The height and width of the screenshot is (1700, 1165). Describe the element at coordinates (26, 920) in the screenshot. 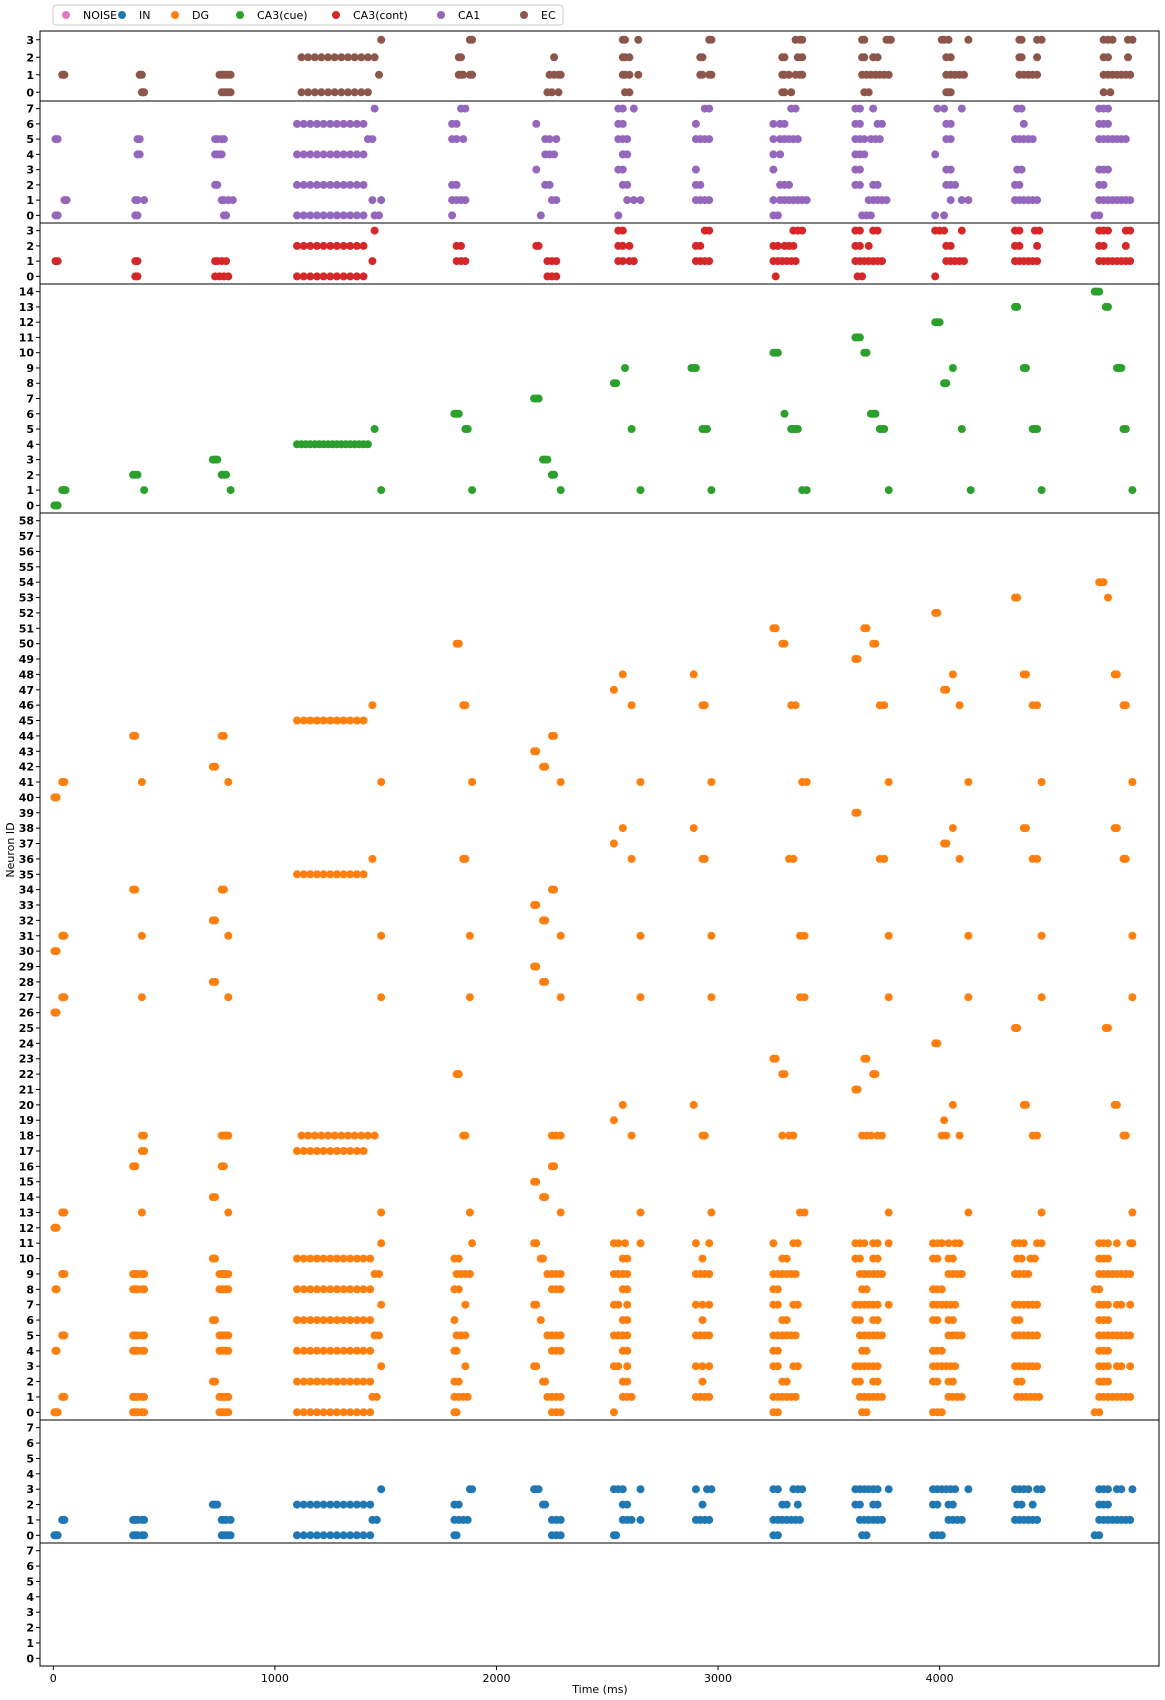

I see `y-tick-label: 32` at that location.